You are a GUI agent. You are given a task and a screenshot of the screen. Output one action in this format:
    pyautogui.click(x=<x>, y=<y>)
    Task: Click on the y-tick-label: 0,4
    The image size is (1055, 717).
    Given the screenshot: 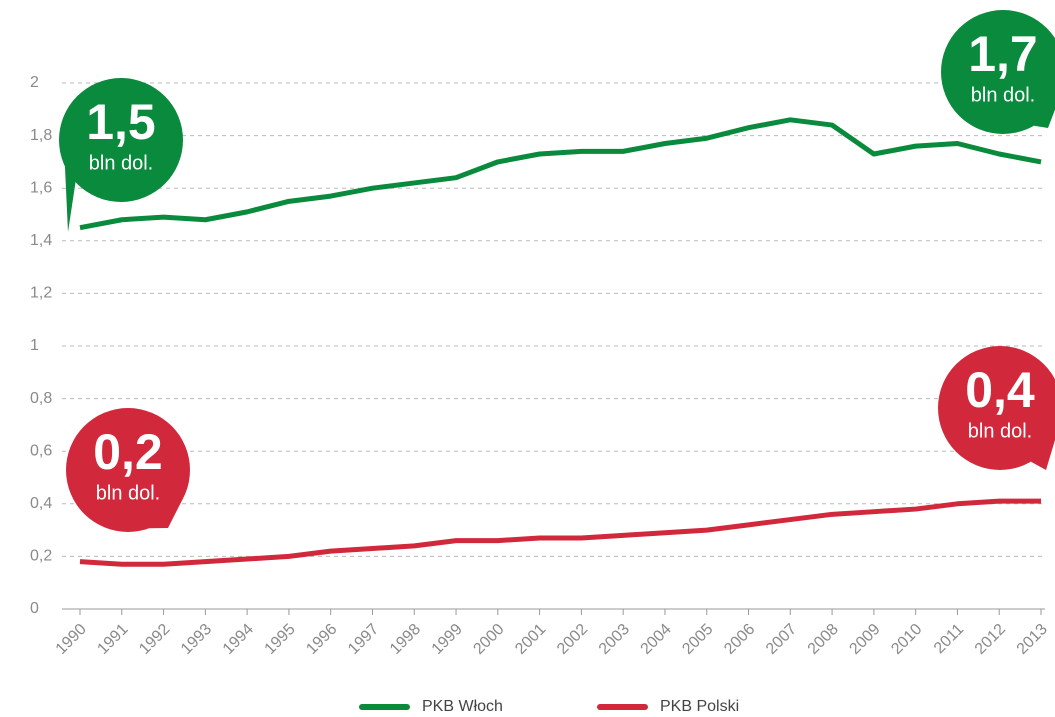 What is the action you would take?
    pyautogui.click(x=41, y=503)
    